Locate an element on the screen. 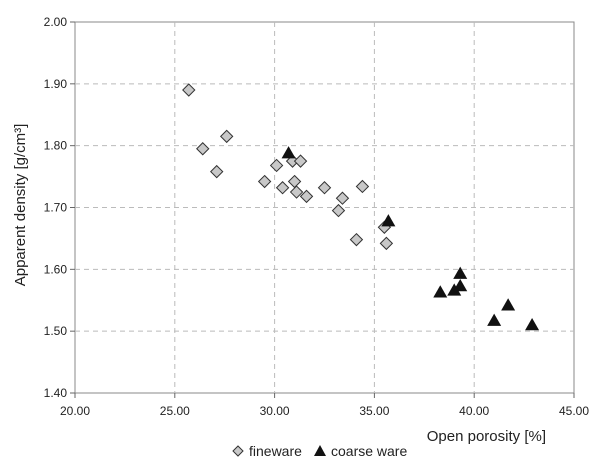 The image size is (590, 459). x-tick-label: 40.00 is located at coordinates (474, 411).